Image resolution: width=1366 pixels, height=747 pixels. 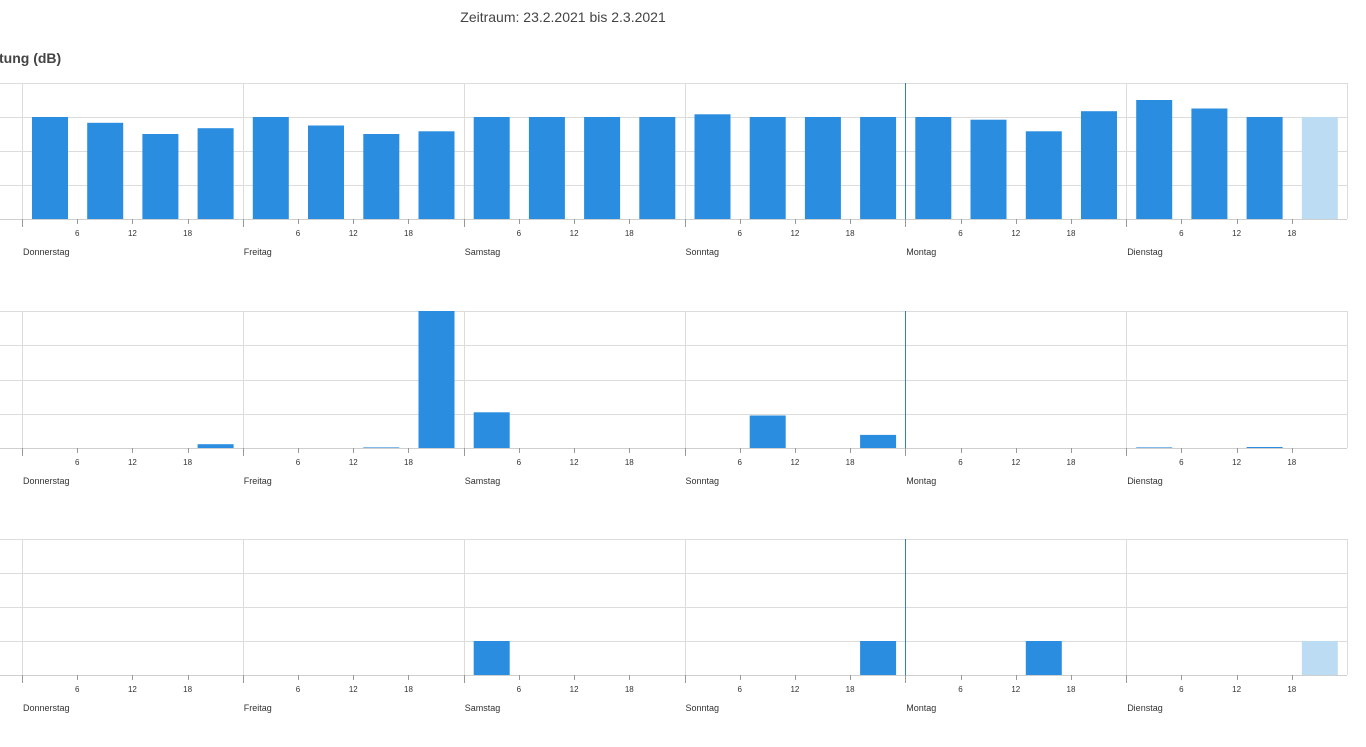 What do you see at coordinates (563, 17) in the screenshot?
I see `period-label: Zeitraum: 23.2.2021 bis 2.3.2021` at bounding box center [563, 17].